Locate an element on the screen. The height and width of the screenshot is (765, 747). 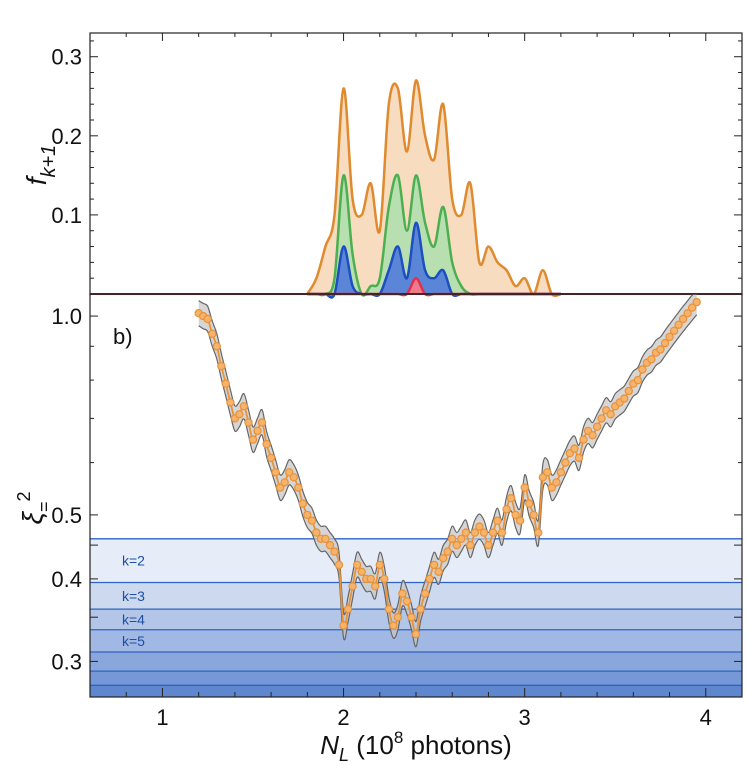
x-tick-label: 3 is located at coordinates (525, 717).